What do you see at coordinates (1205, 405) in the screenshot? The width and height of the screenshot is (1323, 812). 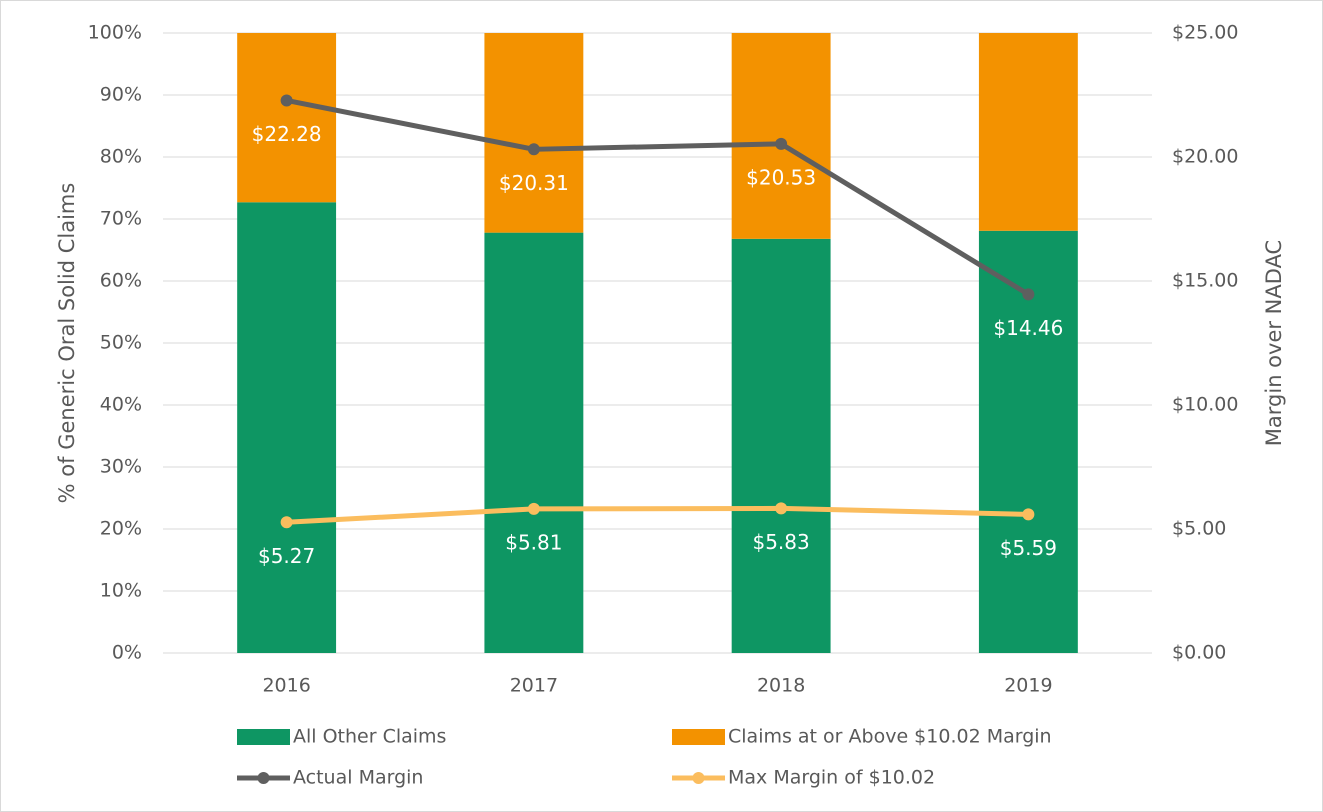 I see `y2-tick-label: $10.00` at bounding box center [1205, 405].